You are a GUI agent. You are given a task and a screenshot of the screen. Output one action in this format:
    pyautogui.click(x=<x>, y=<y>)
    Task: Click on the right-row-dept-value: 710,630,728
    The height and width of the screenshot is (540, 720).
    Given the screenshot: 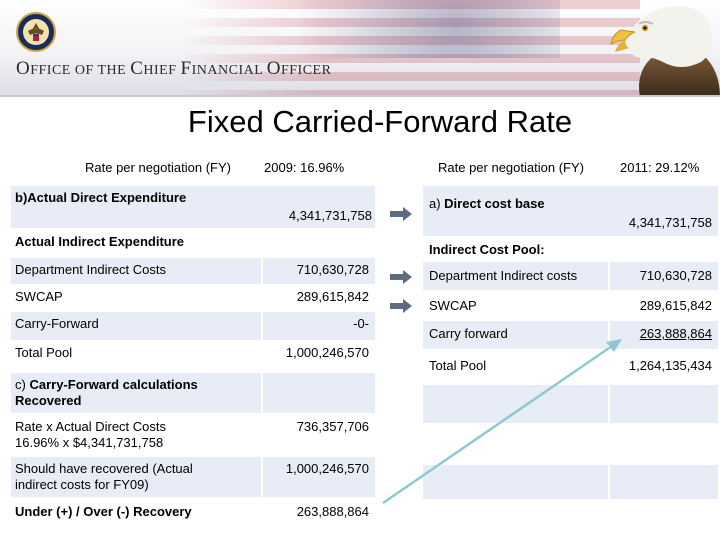 What is the action you would take?
    pyautogui.click(x=664, y=276)
    